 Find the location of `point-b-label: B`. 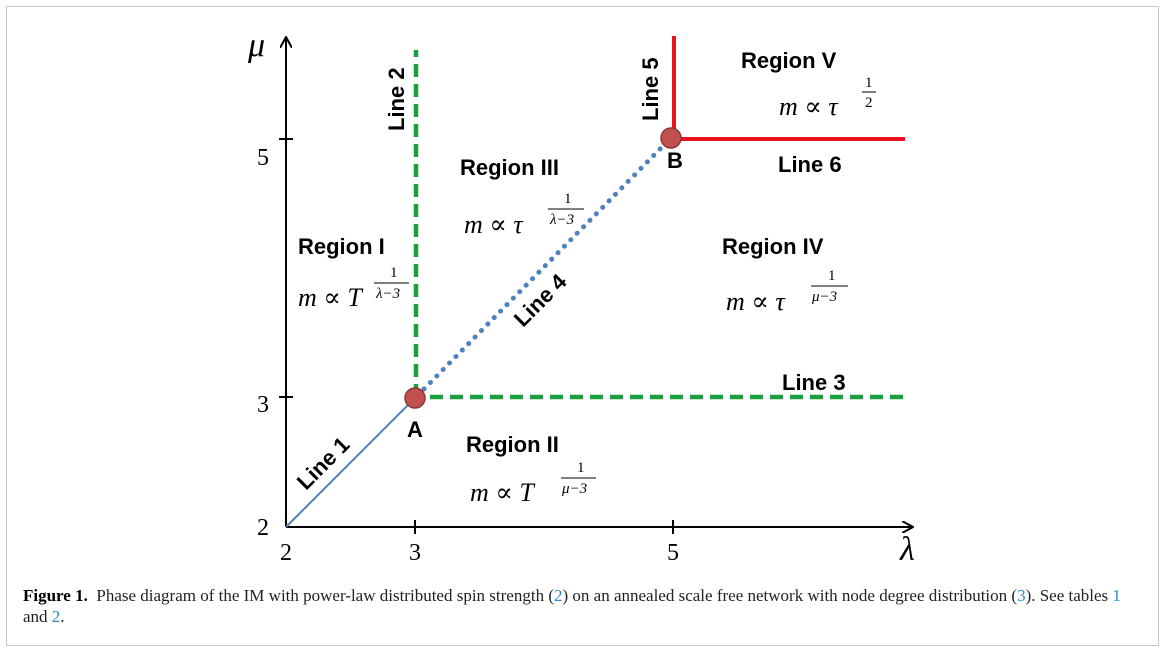

point-b-label: B is located at coordinates (675, 160).